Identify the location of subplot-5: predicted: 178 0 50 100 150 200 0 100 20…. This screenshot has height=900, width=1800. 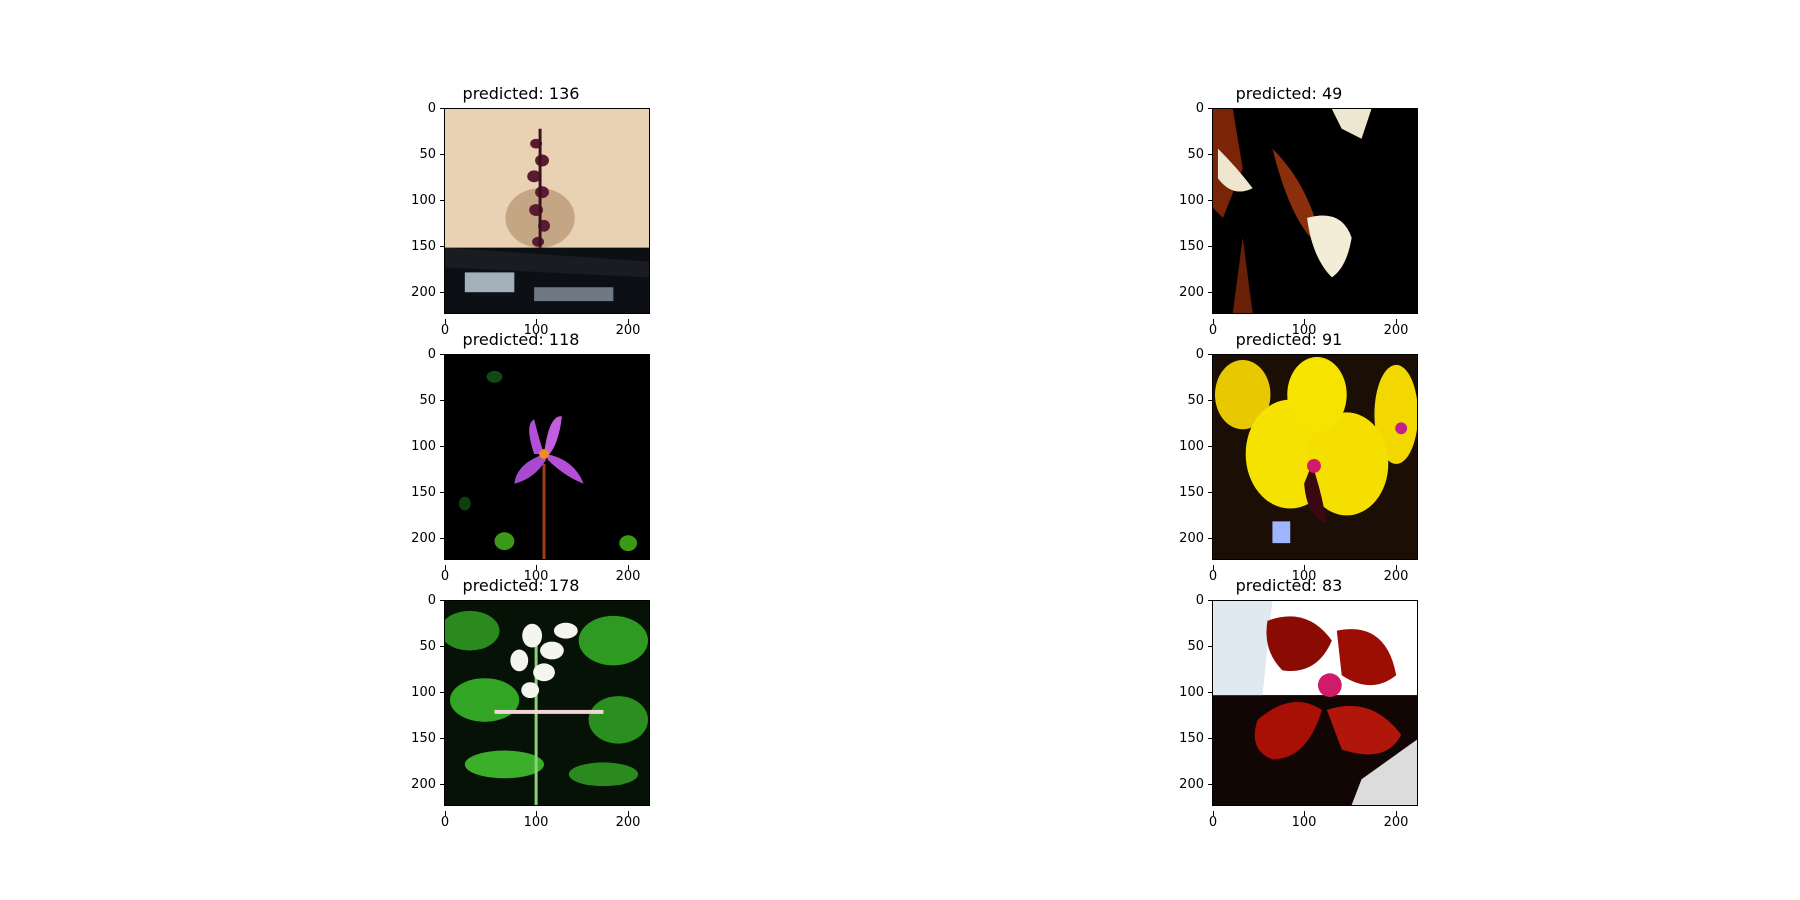
(561, 702).